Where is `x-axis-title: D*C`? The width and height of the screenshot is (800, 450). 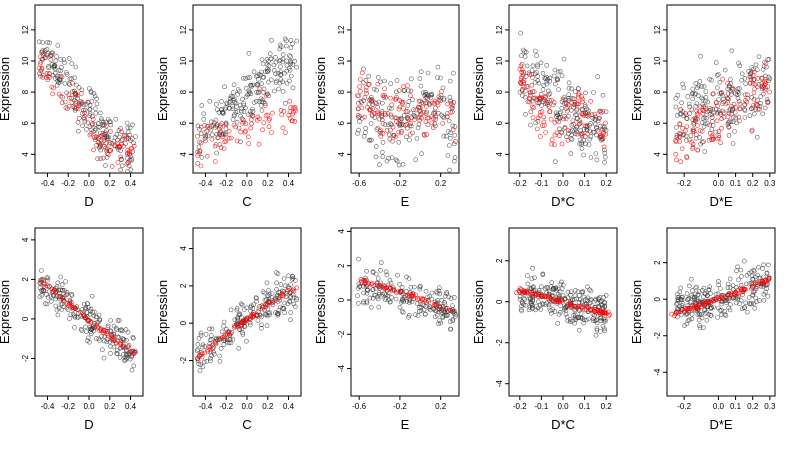
x-axis-title: D*C is located at coordinates (563, 424).